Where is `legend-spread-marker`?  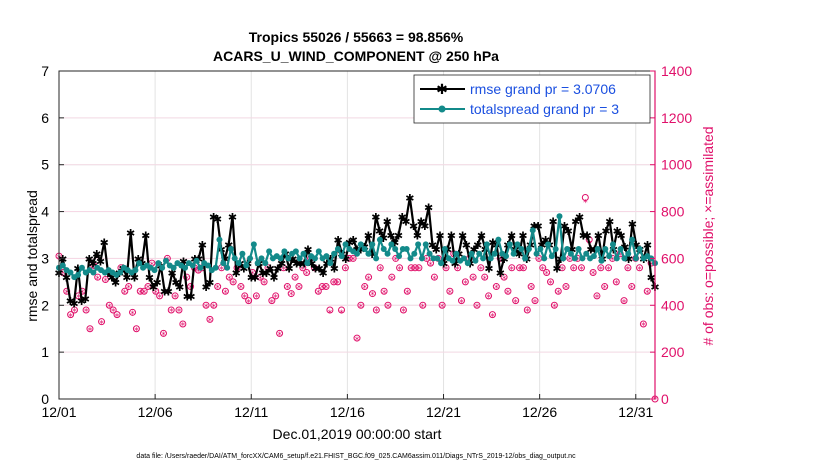
legend-spread-marker is located at coordinates (442, 109).